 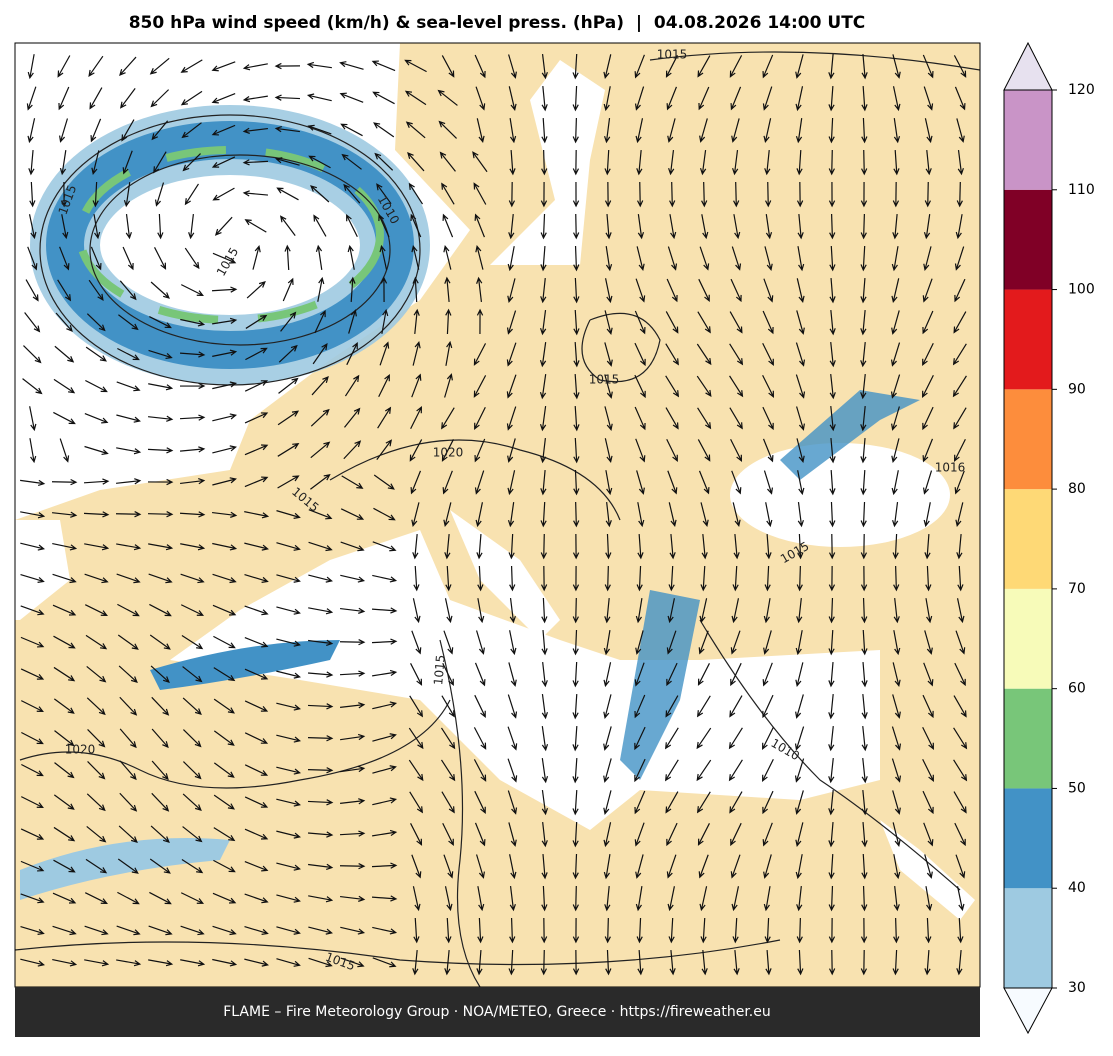 I want to click on colorbar-tick-label: 50, so click(x=1077, y=788).